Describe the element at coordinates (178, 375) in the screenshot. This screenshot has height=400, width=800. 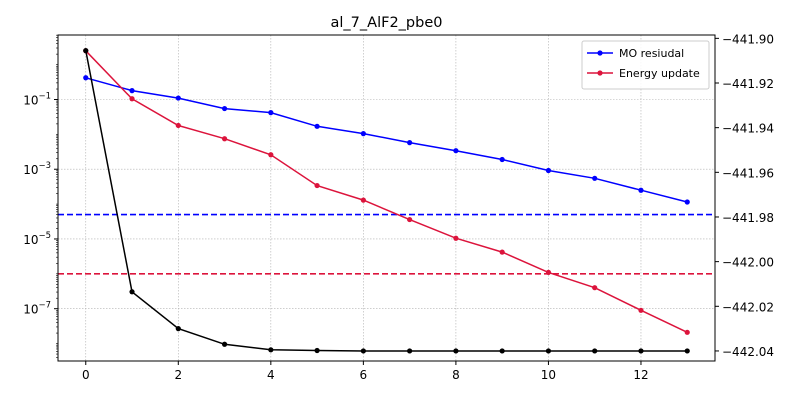
I see `x-tick-label: 2` at that location.